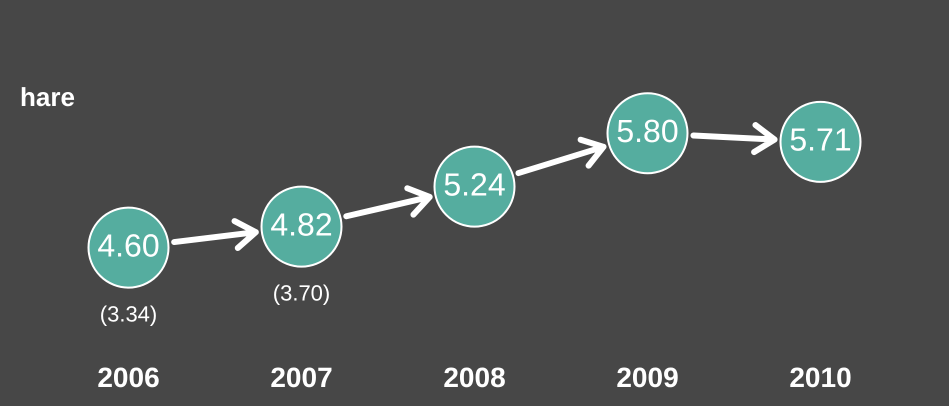  I want to click on x-tick-label: 2010, so click(820, 377).